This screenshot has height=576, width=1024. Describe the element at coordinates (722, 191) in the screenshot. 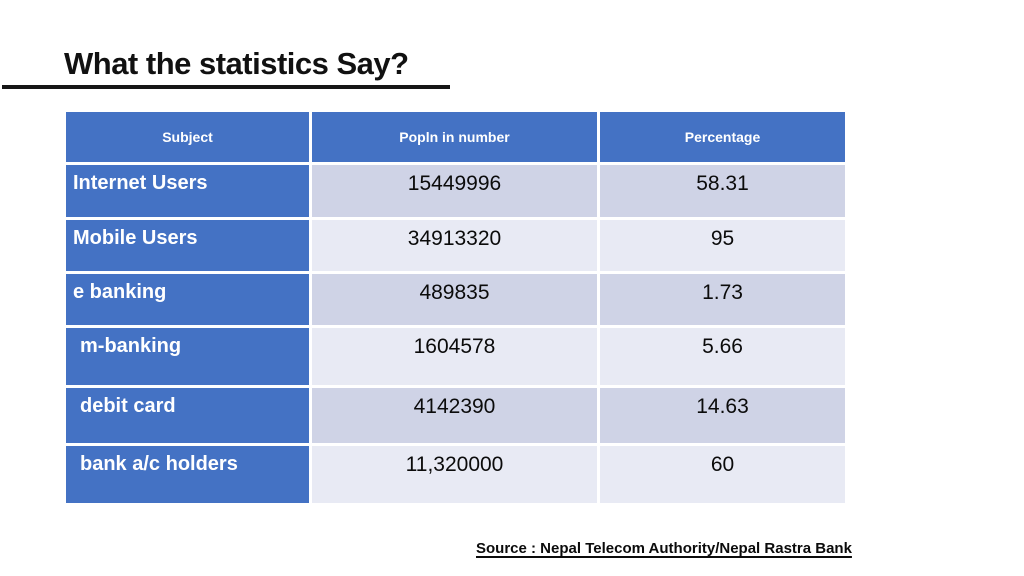

I see `row-percentage-internet-users: 58.31` at that location.